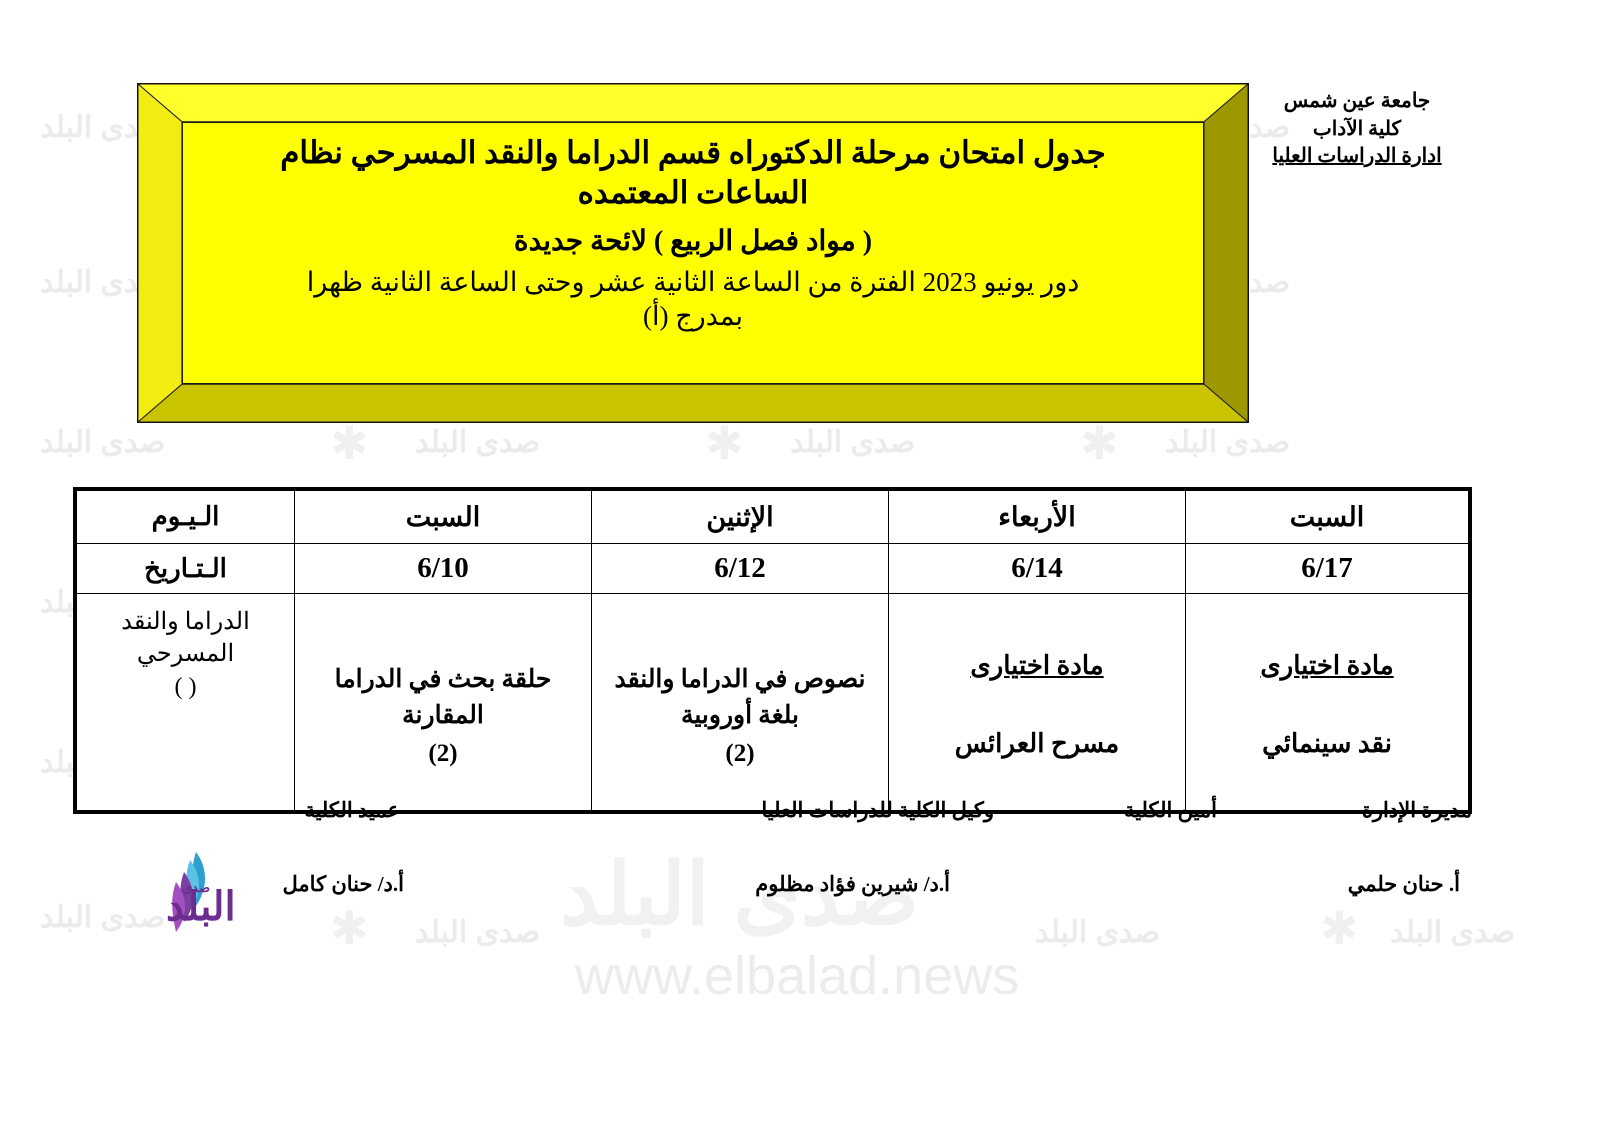 Image resolution: width=1600 pixels, height=1130 pixels. Describe the element at coordinates (1416, 810) in the screenshot. I see `footer-role-0: مديرة الإدارة` at that location.